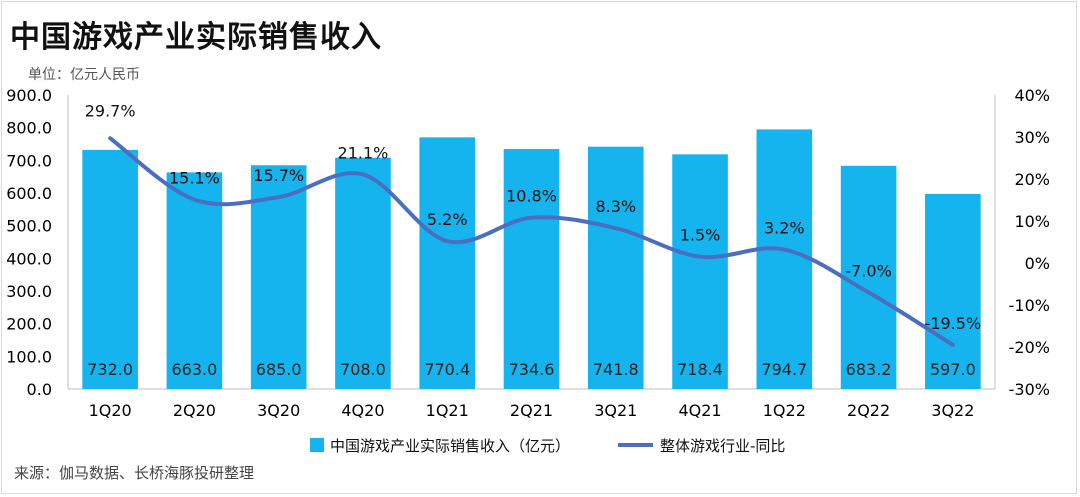 The width and height of the screenshot is (1080, 497). Describe the element at coordinates (29, 258) in the screenshot. I see `left-axis-tick-label: 400.0` at that location.